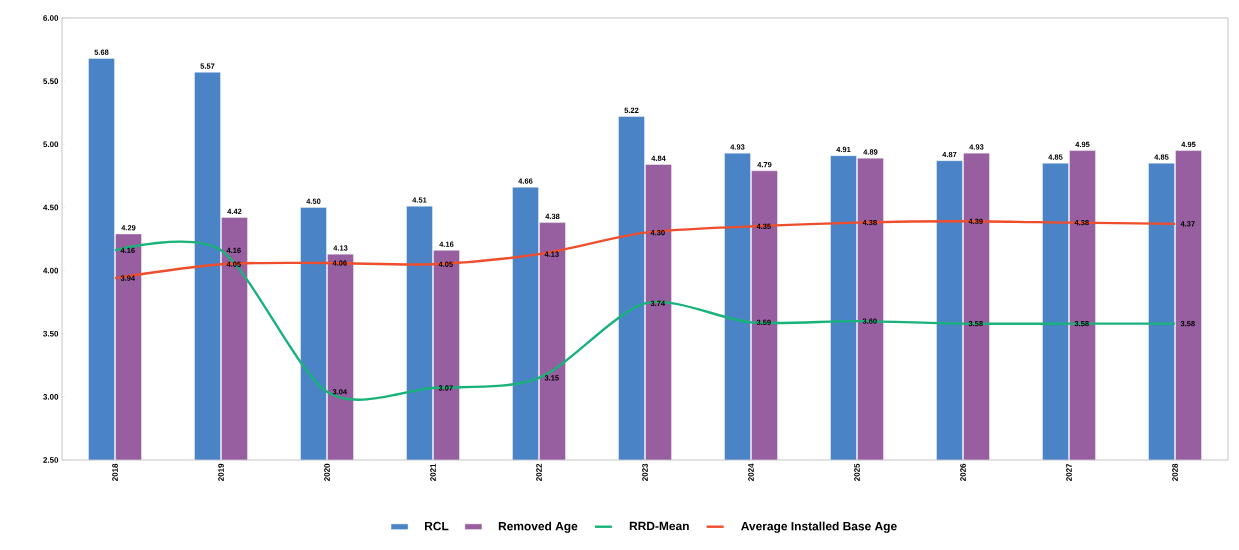 This screenshot has height=550, width=1239. What do you see at coordinates (538, 527) in the screenshot?
I see `legend-label: Removed Age` at bounding box center [538, 527].